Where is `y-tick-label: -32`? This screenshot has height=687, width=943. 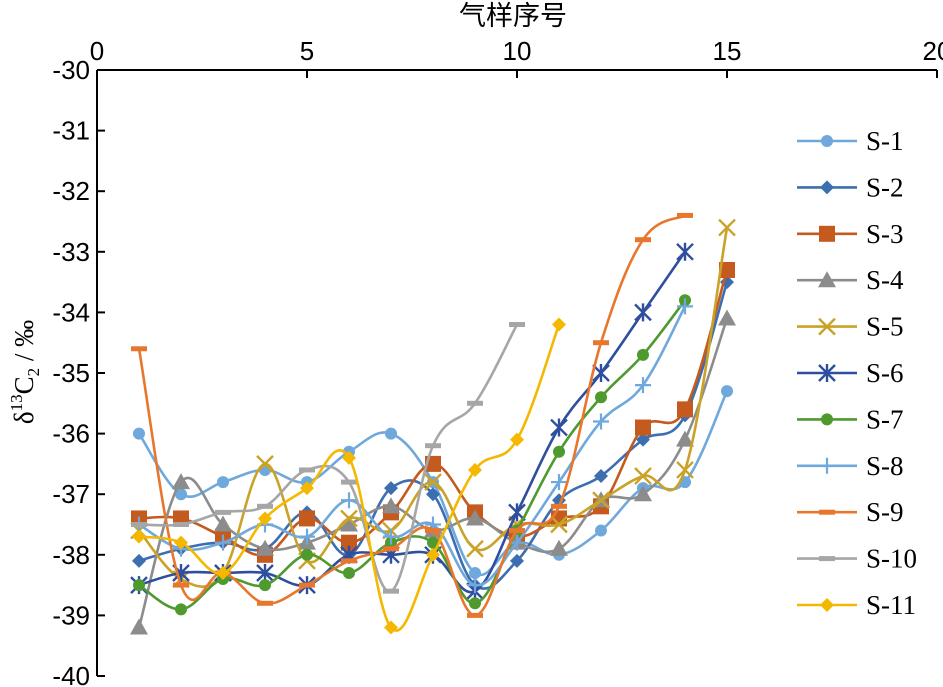 y-tick-label: -32 is located at coordinates (71, 191).